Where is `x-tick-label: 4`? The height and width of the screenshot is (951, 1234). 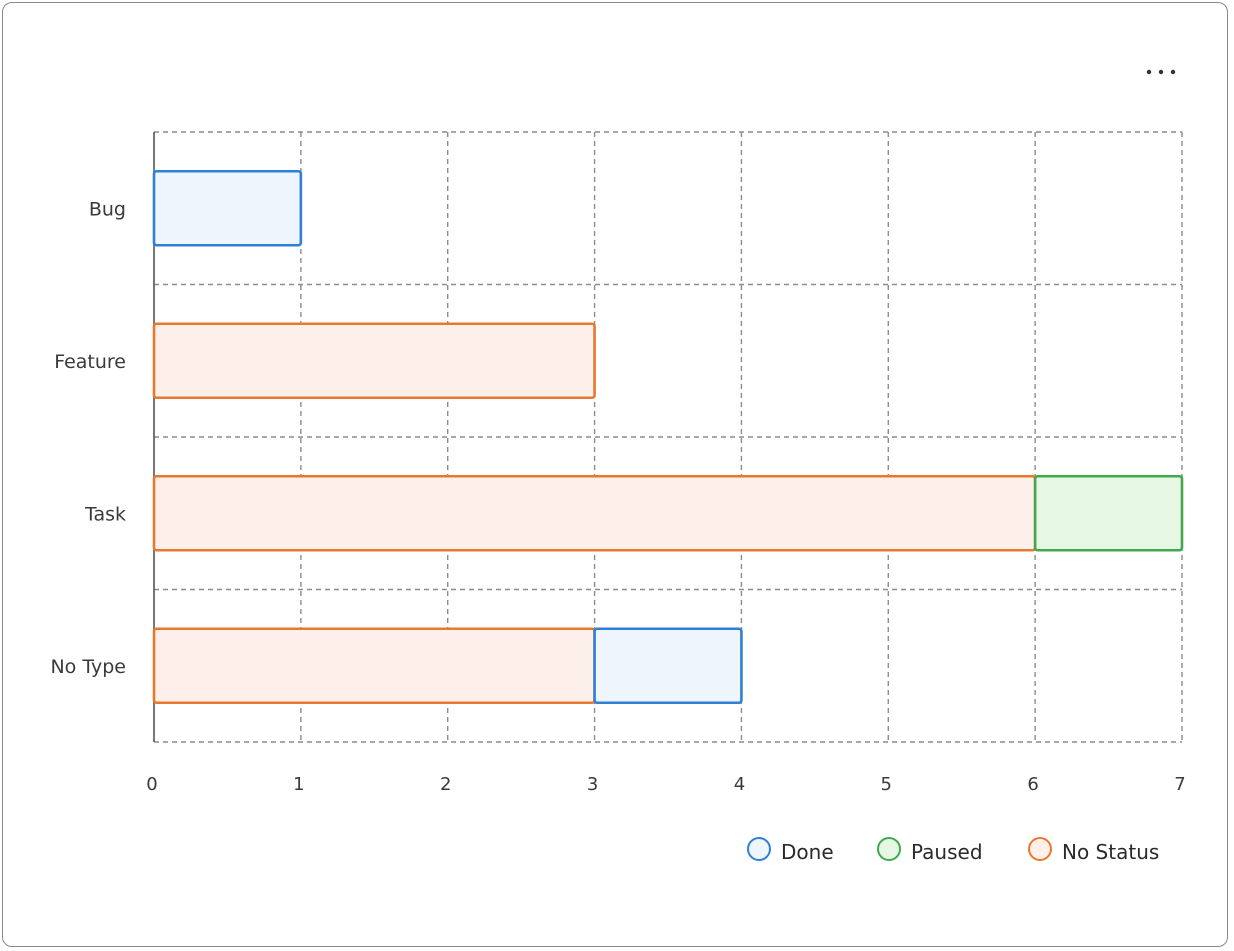
x-tick-label: 4 is located at coordinates (739, 784).